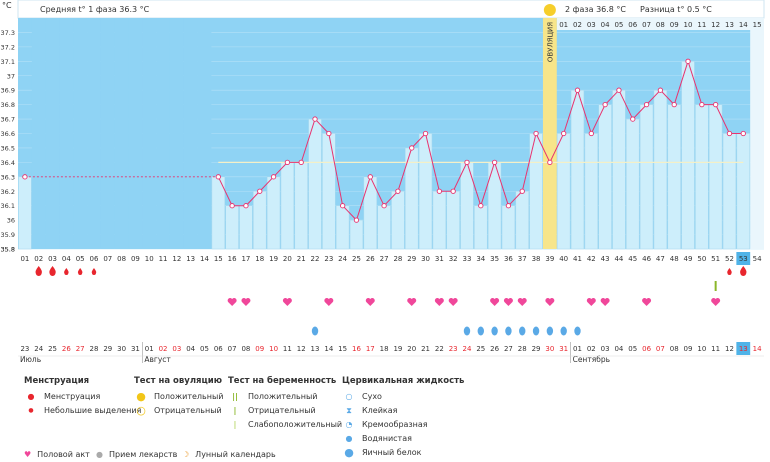 This screenshot has width=770, height=462. What do you see at coordinates (30, 359) in the screenshot?
I see `month-label: Июль` at bounding box center [30, 359].